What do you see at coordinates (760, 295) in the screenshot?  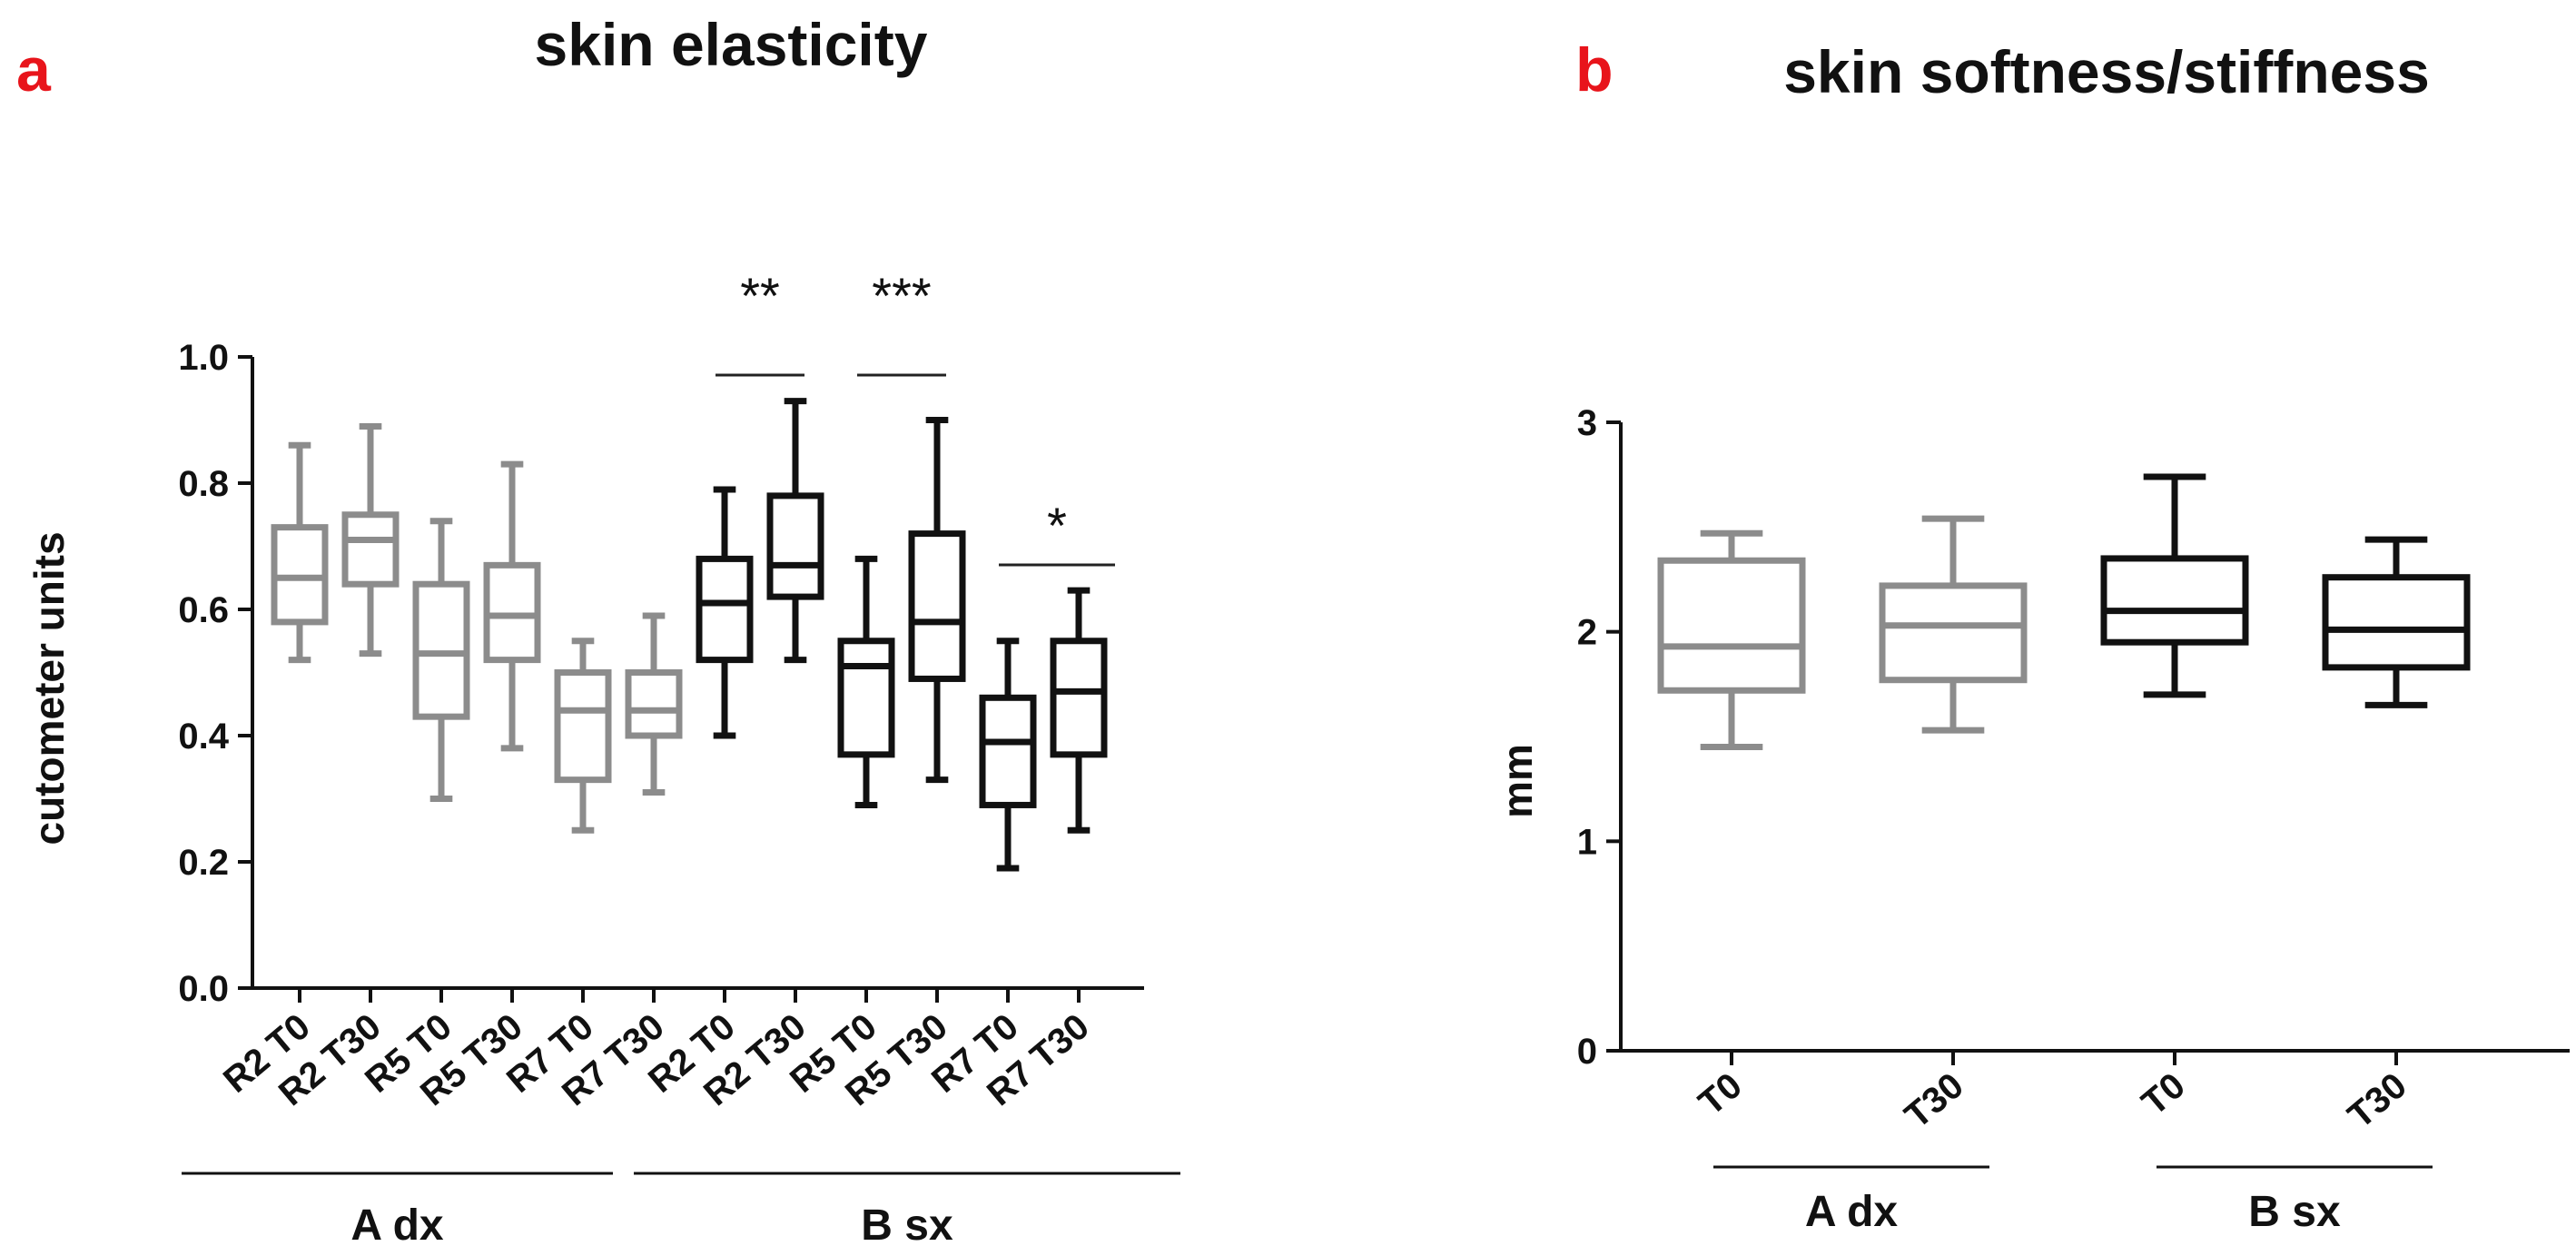 I see `panel-a-significance-label-1: **` at bounding box center [760, 295].